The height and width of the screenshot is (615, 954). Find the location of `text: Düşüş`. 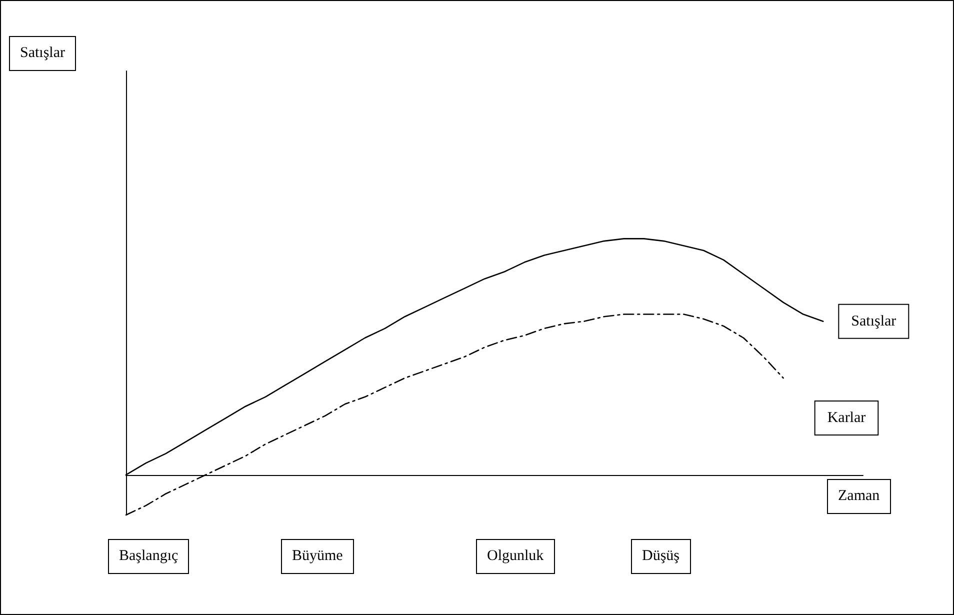

text: Düşüş is located at coordinates (661, 556).